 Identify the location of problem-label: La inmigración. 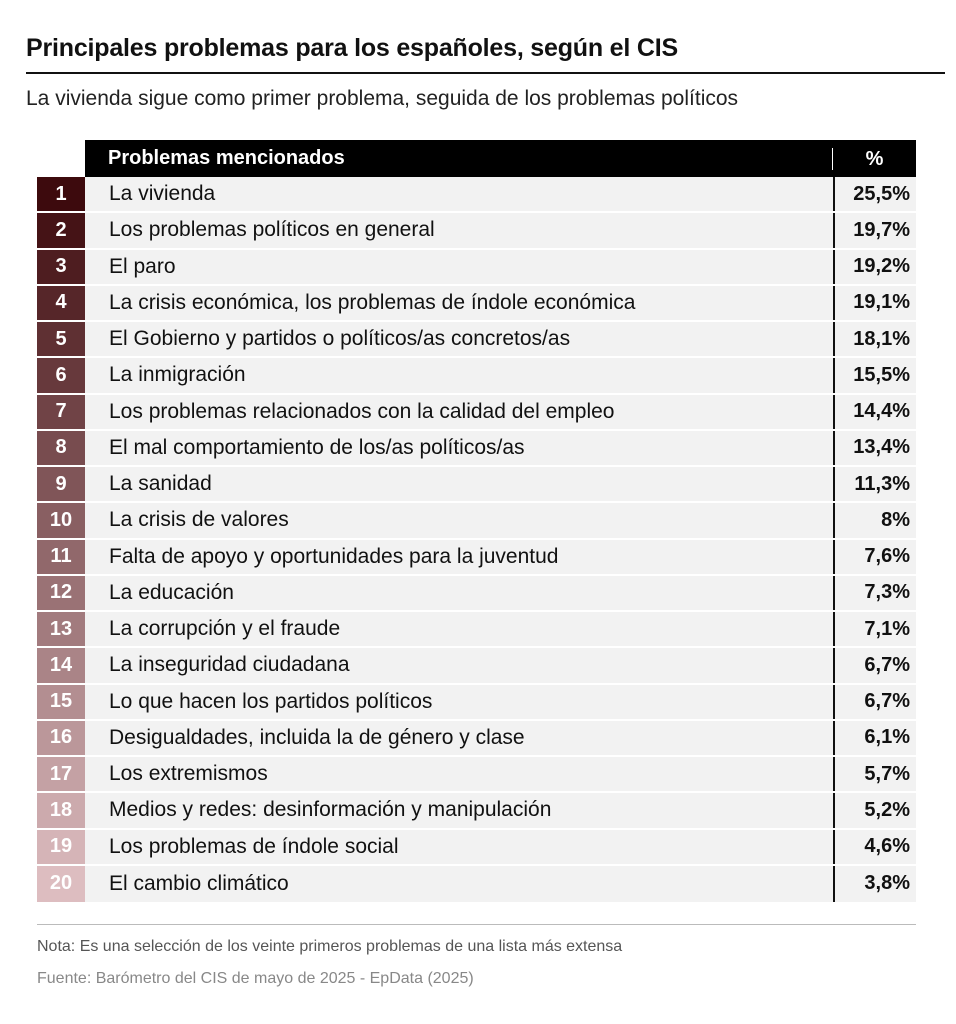
(459, 375).